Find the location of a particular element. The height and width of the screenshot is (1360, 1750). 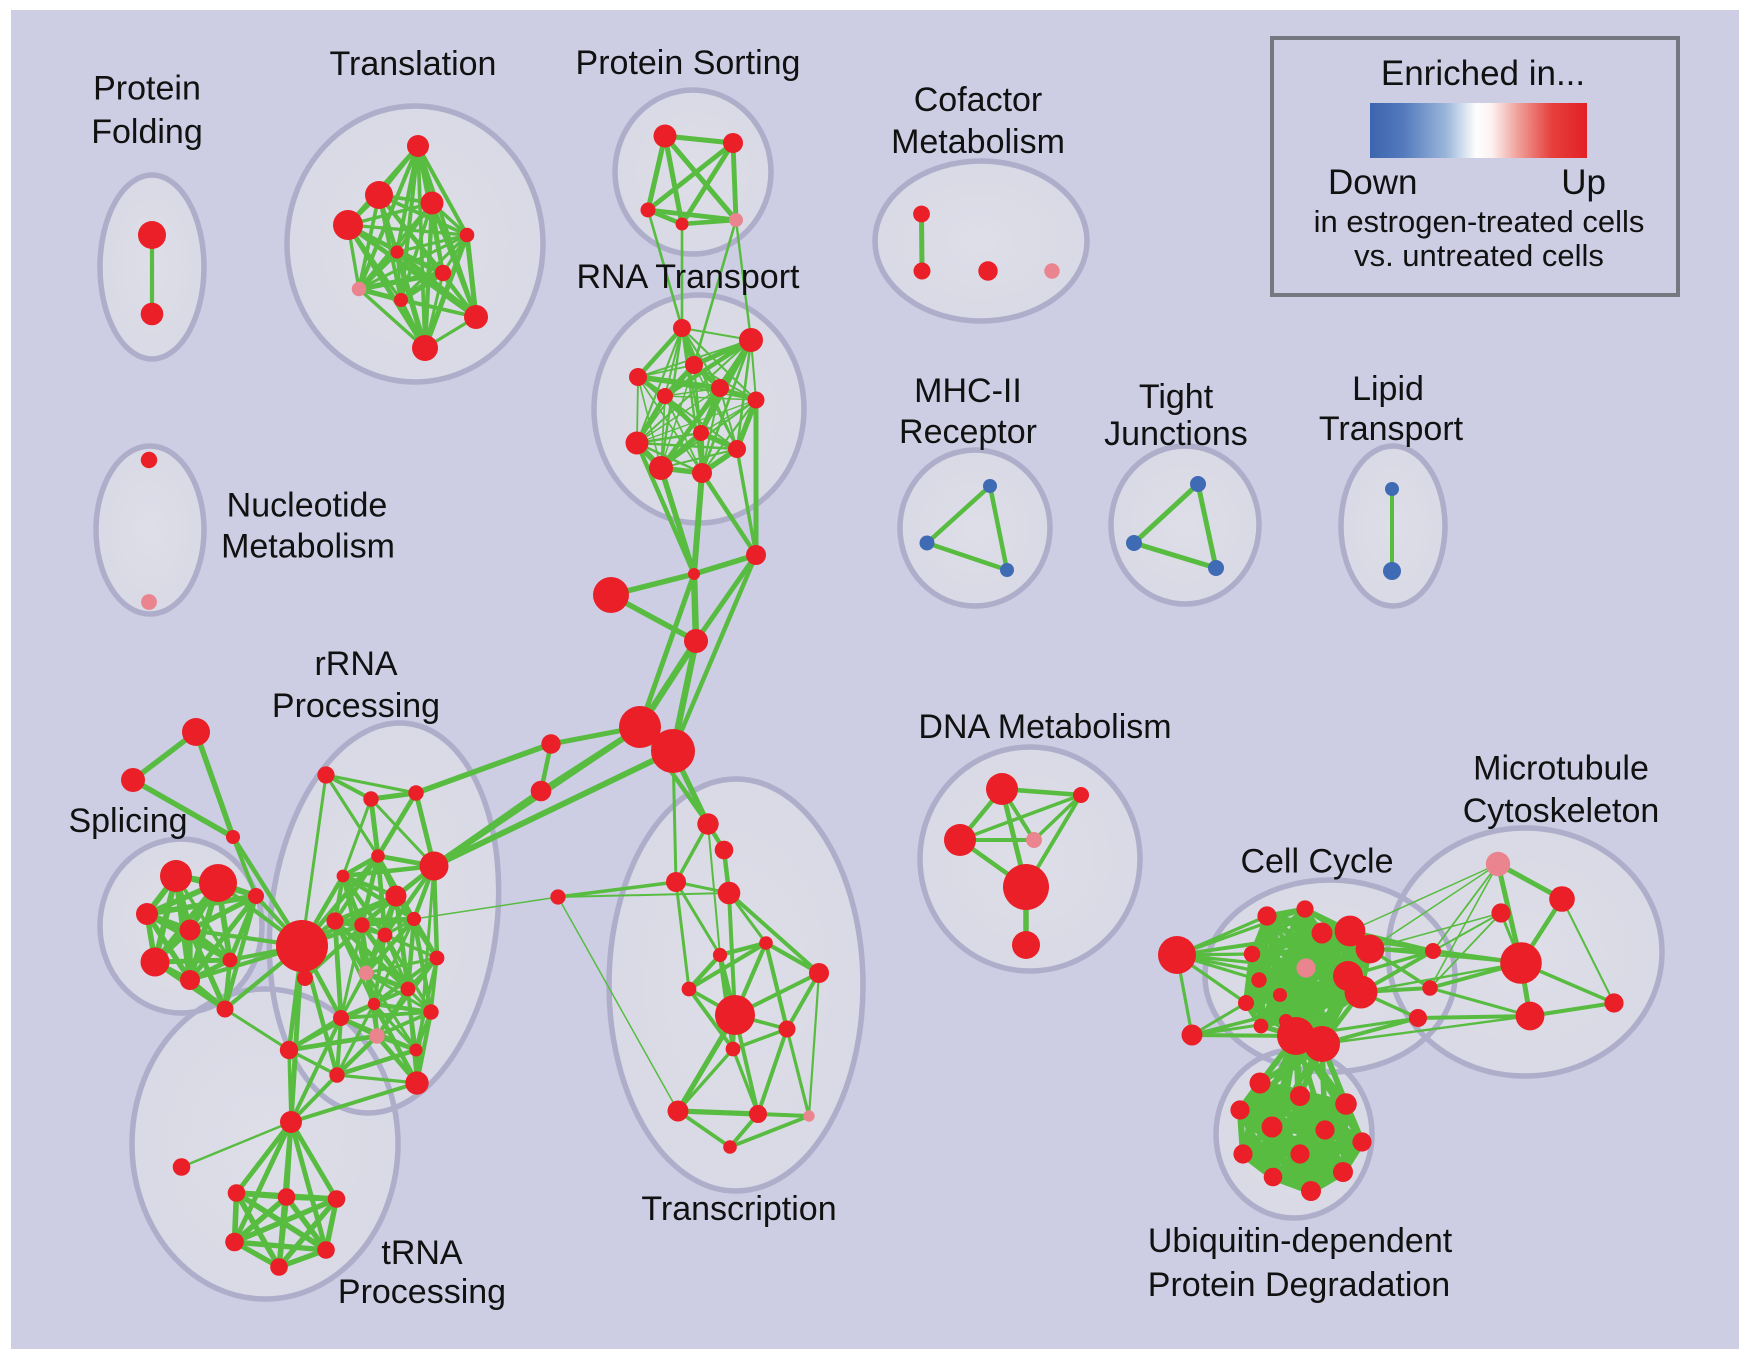

svg-text: Transport is located at coordinates (1391, 429).